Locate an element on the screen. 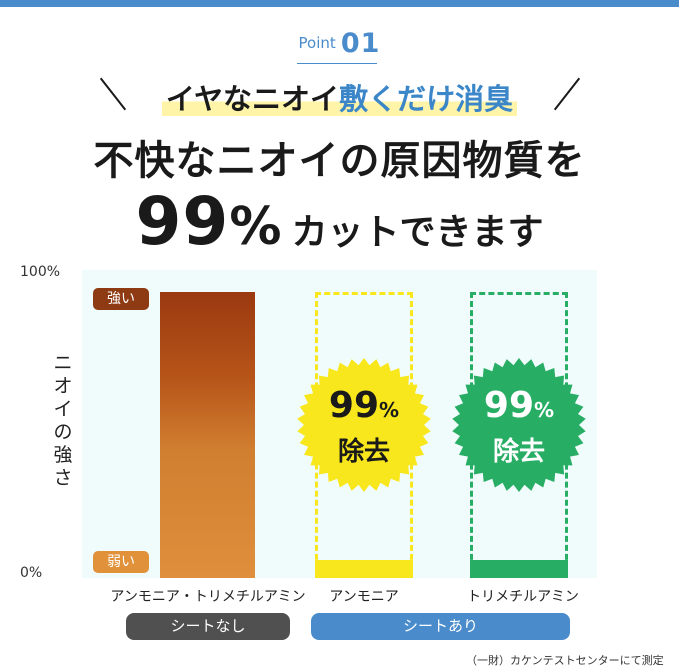 The height and width of the screenshot is (668, 679). top-accent-bar is located at coordinates (339, 3).